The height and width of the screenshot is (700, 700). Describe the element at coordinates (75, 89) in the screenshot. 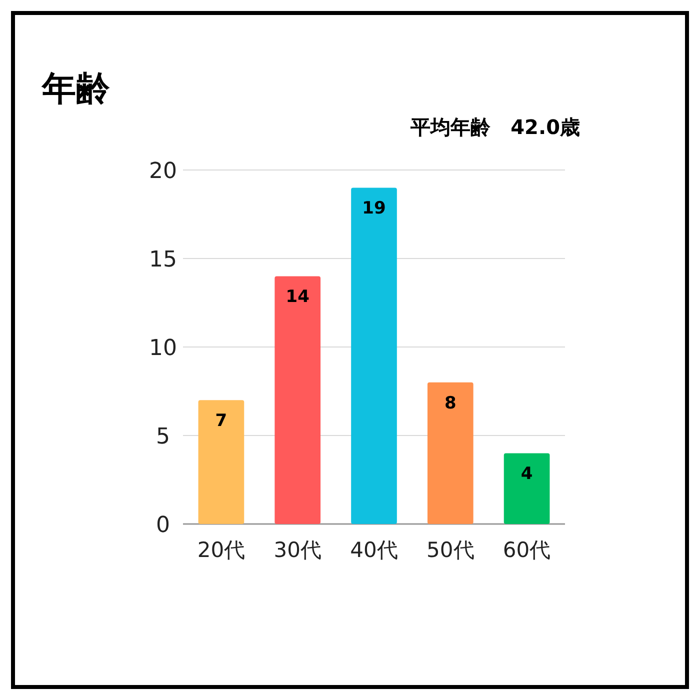

I see `chart-title: 年齢` at that location.